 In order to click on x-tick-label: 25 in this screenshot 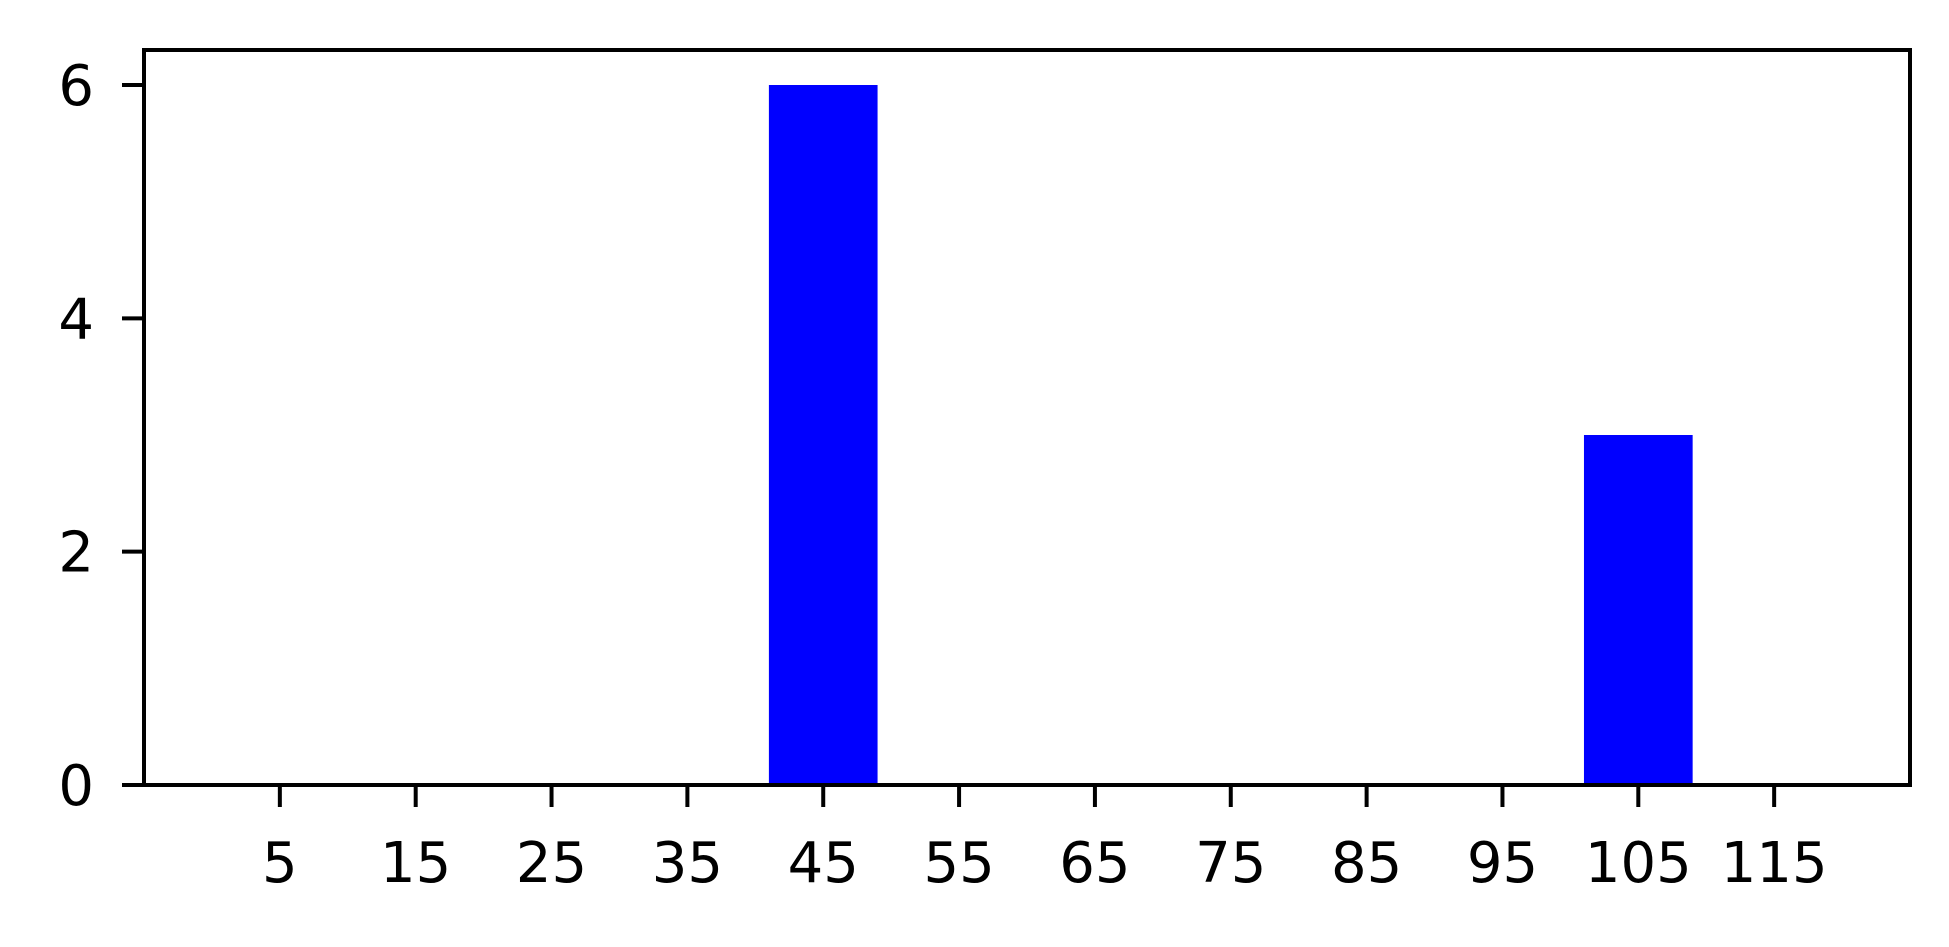, I will do `click(551, 863)`.